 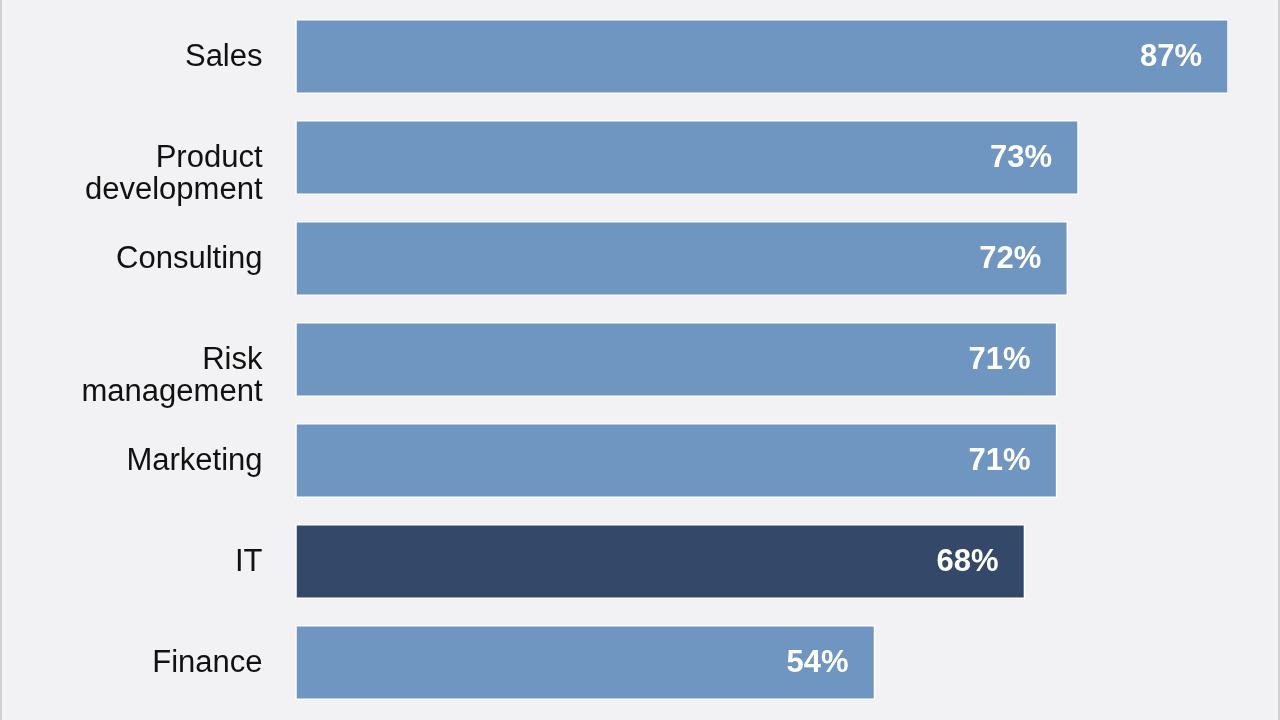 What do you see at coordinates (967, 560) in the screenshot?
I see `data-label: 68%` at bounding box center [967, 560].